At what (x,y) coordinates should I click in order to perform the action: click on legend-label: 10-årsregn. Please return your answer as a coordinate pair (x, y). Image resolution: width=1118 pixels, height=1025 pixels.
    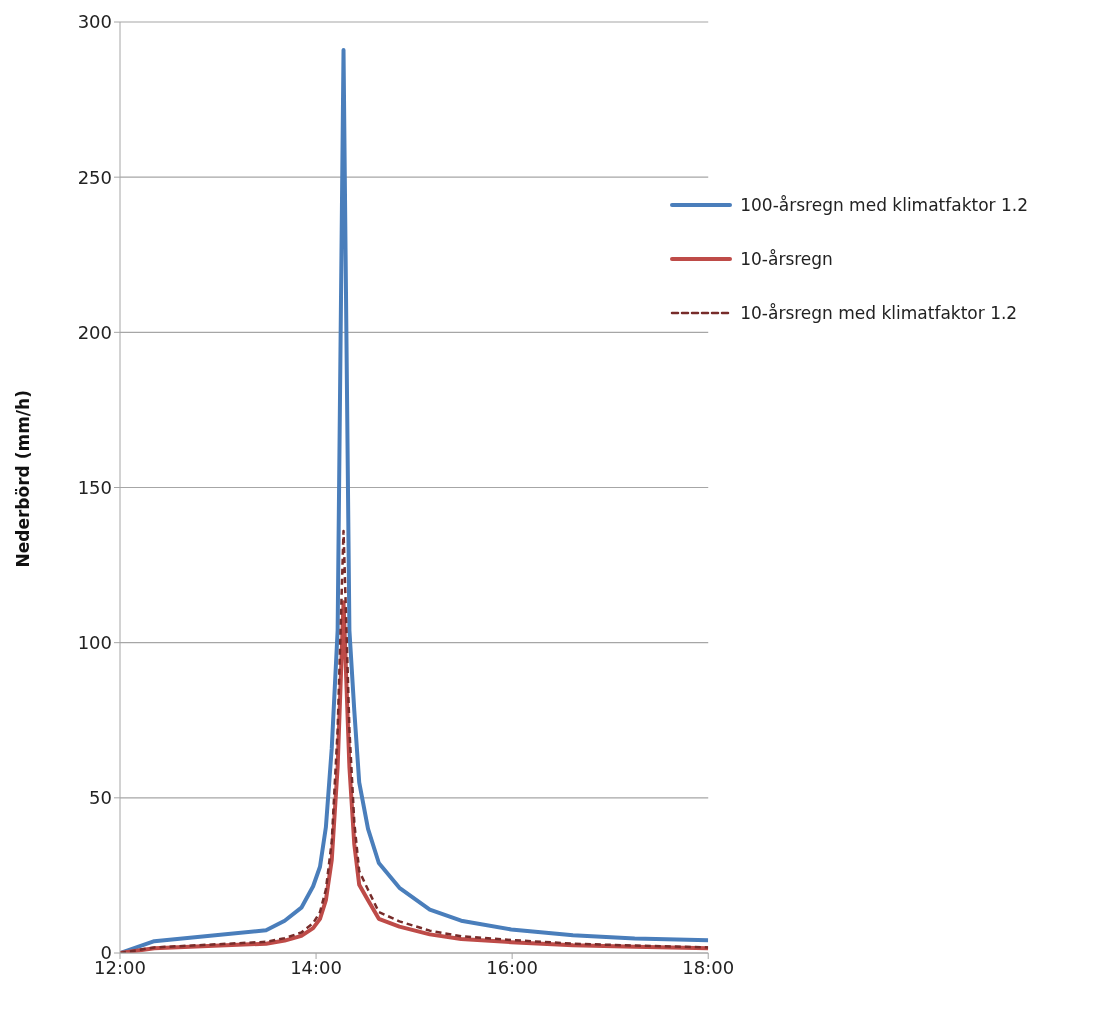
    Looking at the image, I should click on (786, 259).